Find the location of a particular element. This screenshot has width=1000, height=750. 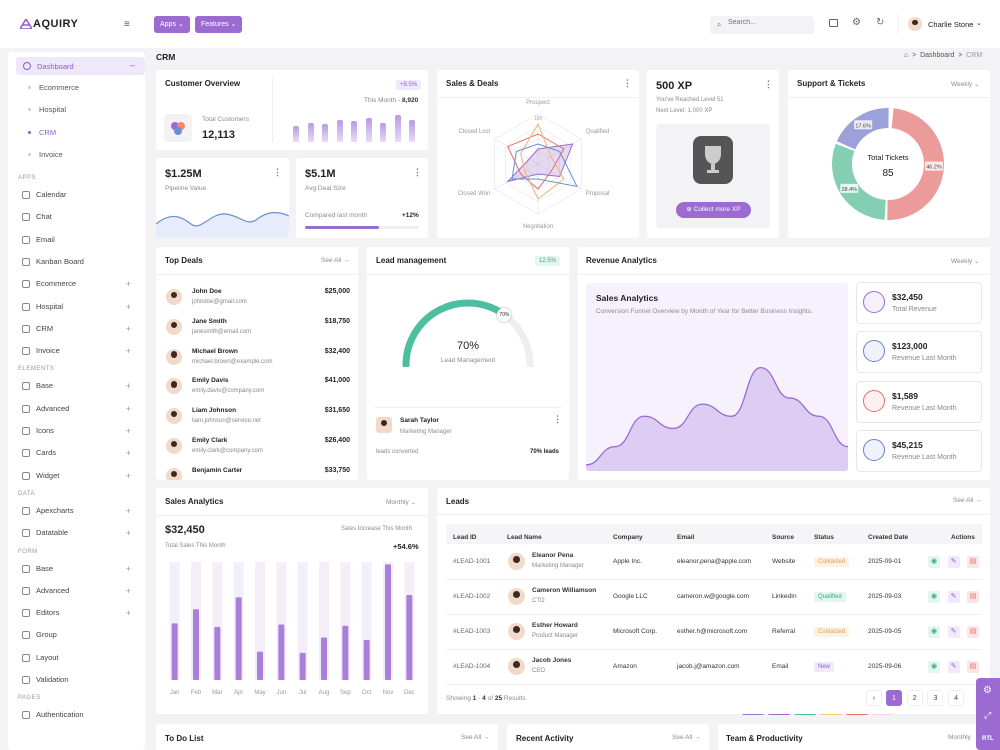

deal-row: Jane Smith janesmith@email.com $18,750 is located at coordinates (257, 329).